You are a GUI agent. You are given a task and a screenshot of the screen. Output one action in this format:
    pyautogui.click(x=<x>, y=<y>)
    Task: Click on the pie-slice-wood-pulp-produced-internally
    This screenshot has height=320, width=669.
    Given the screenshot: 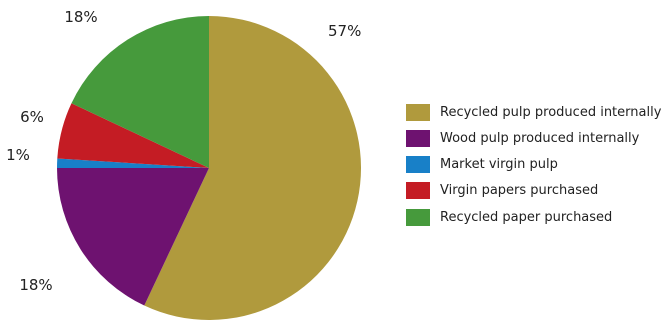 What is the action you would take?
    pyautogui.click(x=133, y=237)
    